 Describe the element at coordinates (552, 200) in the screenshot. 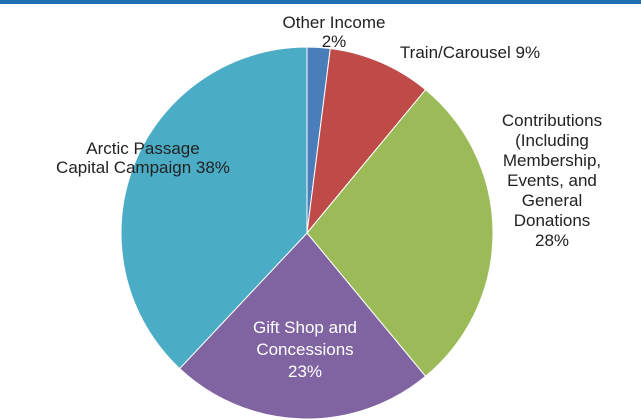

I see `slice-label-line: General` at that location.